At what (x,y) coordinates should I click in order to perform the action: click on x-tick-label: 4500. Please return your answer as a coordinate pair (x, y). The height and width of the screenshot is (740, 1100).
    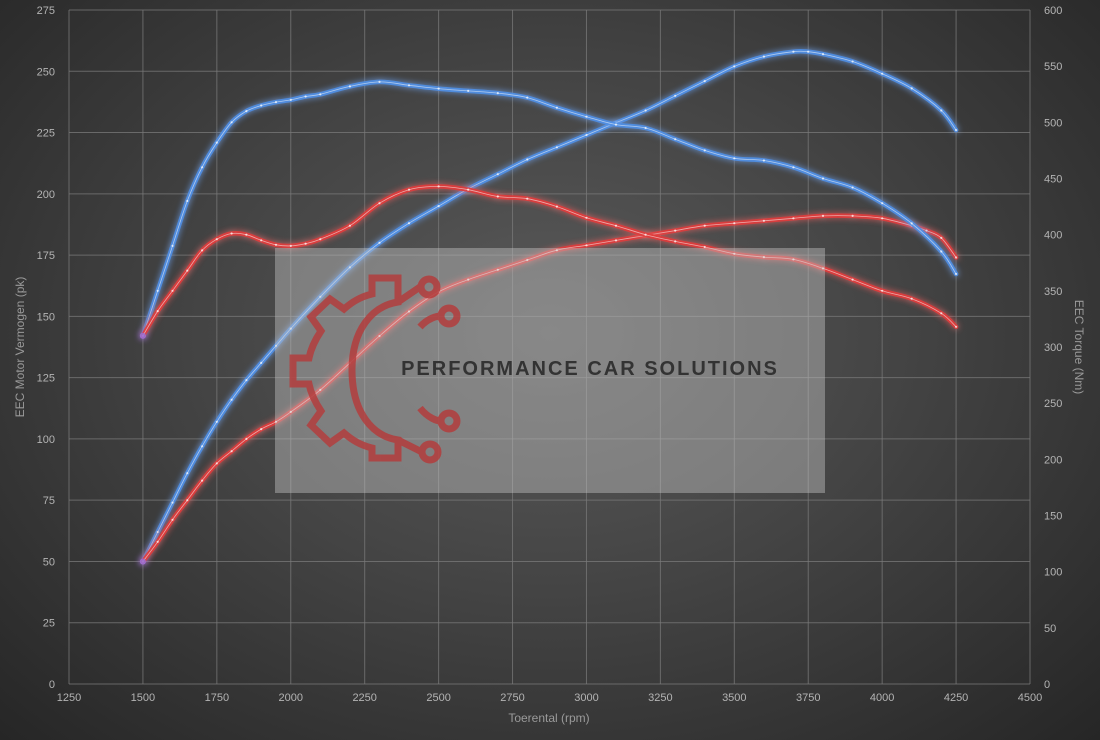
    Looking at the image, I should click on (1030, 698).